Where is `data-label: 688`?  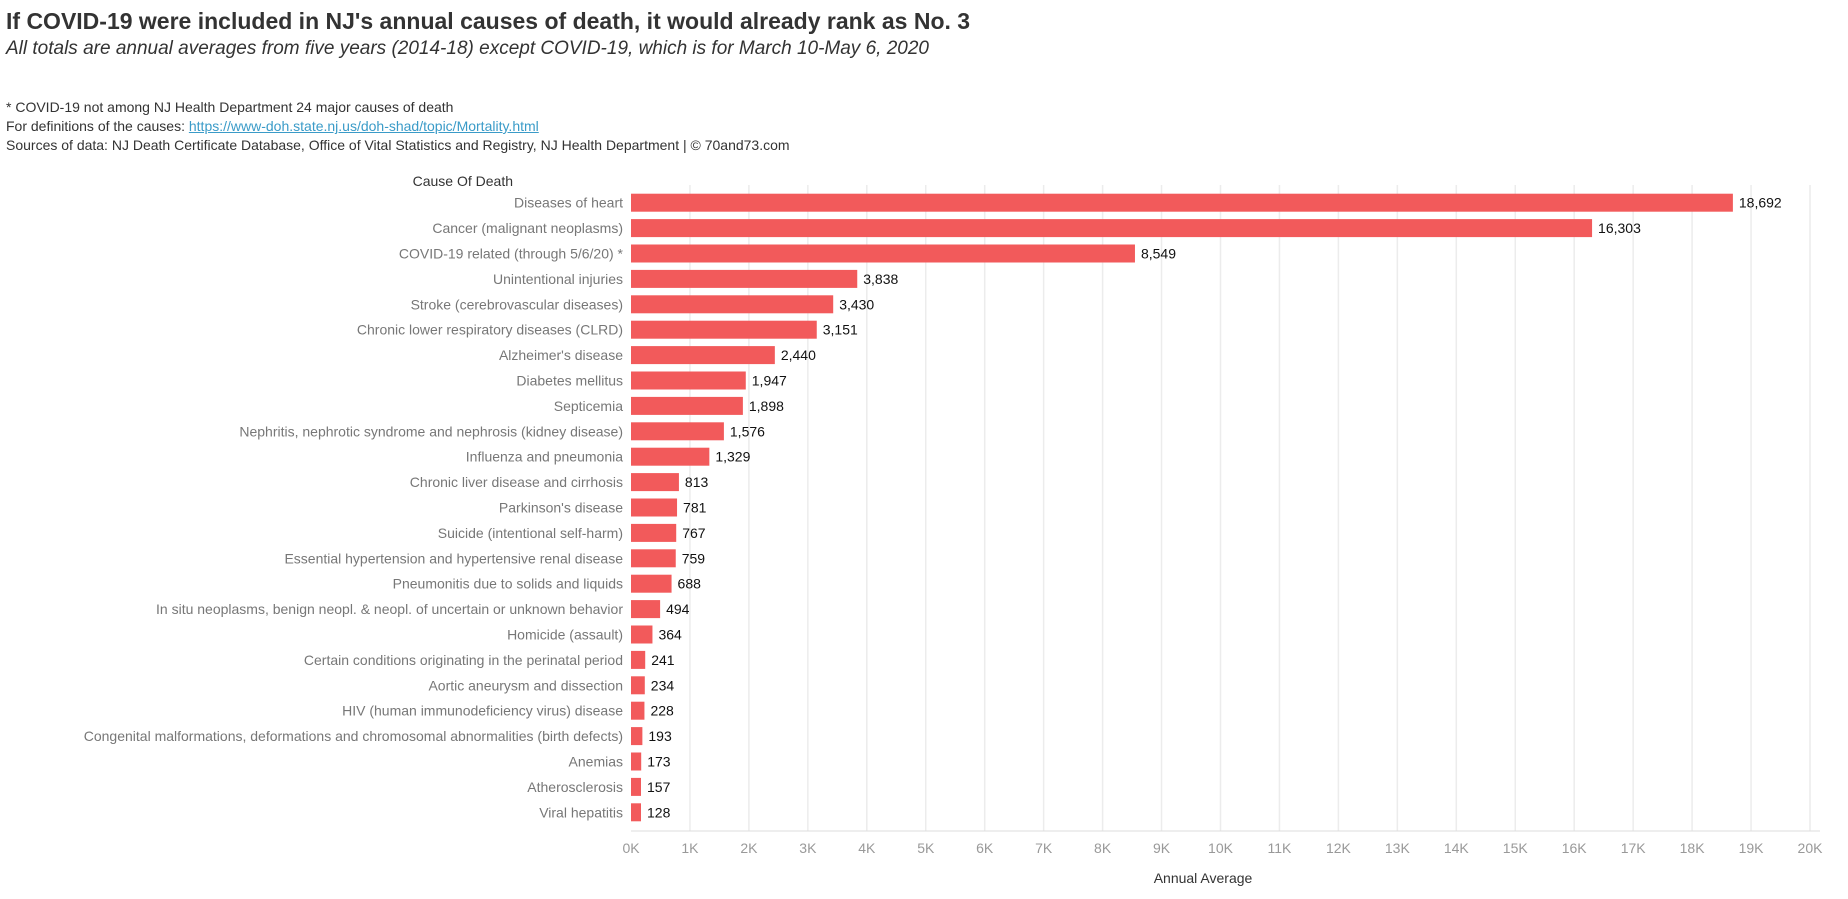 data-label: 688 is located at coordinates (690, 584).